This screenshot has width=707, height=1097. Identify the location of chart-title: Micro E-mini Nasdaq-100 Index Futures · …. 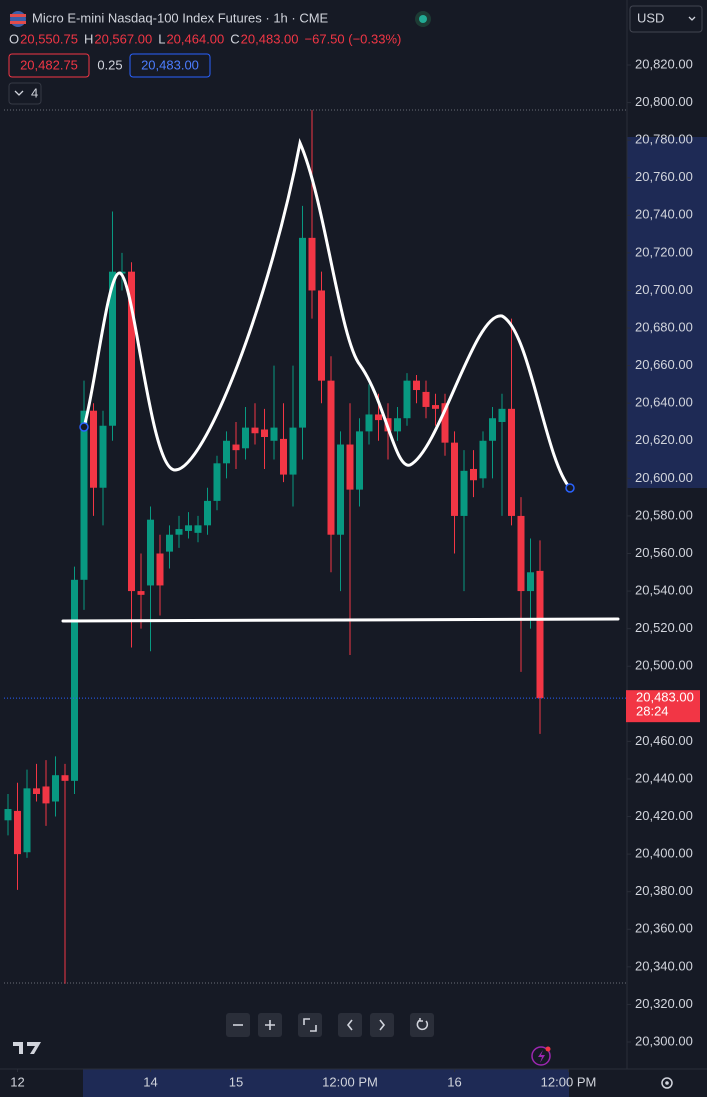
(180, 17).